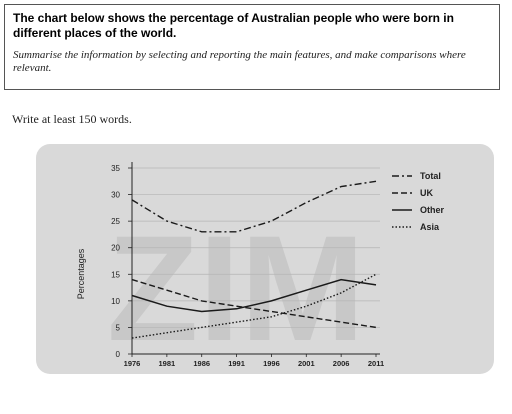 The image size is (512, 414). Describe the element at coordinates (118, 327) in the screenshot. I see `y-tick-label: 5` at that location.